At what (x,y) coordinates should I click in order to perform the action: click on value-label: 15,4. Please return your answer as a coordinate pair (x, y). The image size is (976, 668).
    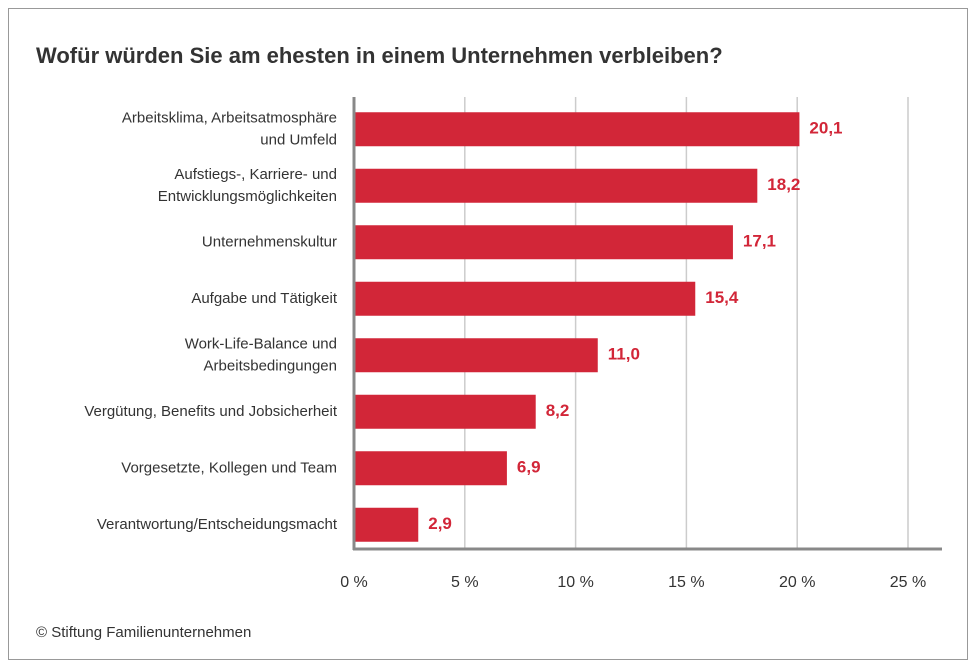
    Looking at the image, I should click on (722, 297).